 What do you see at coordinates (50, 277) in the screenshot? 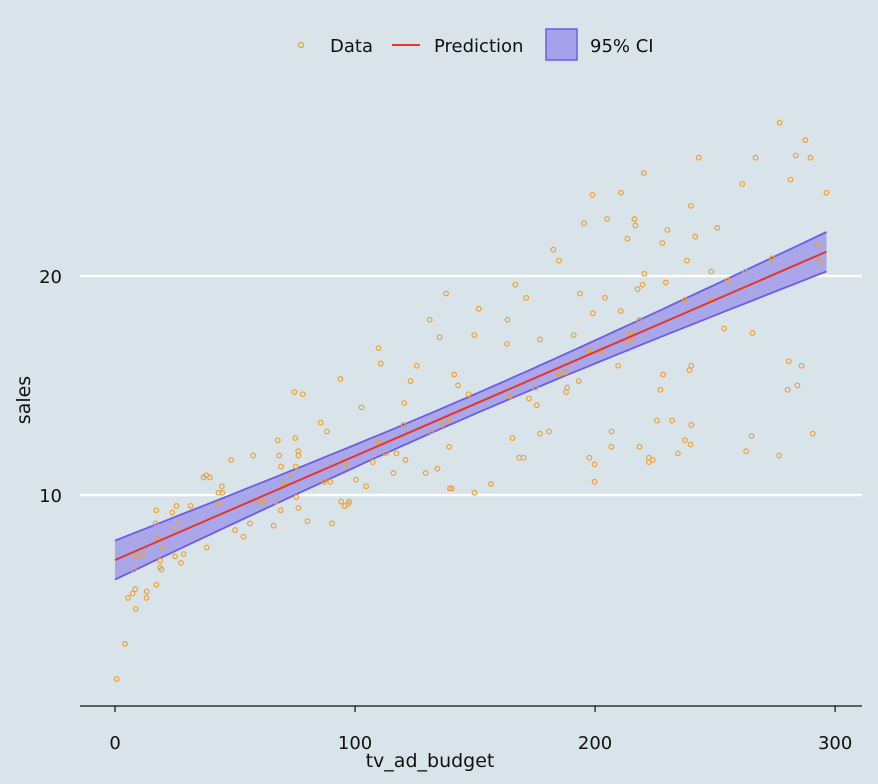
I see `y-tick-label: 20` at bounding box center [50, 277].